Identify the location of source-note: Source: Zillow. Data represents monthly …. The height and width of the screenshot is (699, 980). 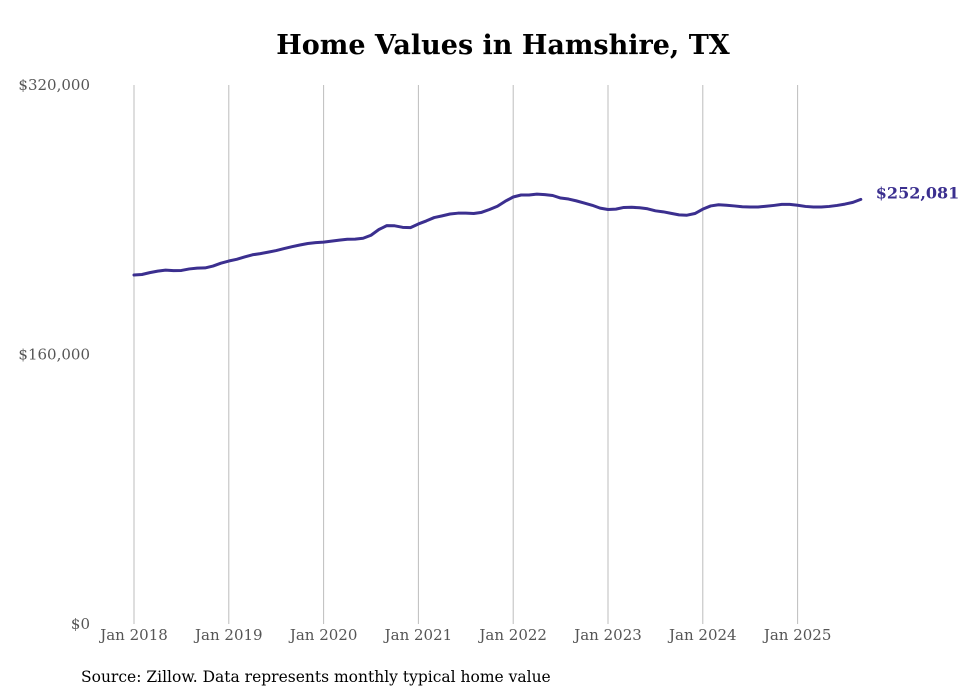
(316, 677).